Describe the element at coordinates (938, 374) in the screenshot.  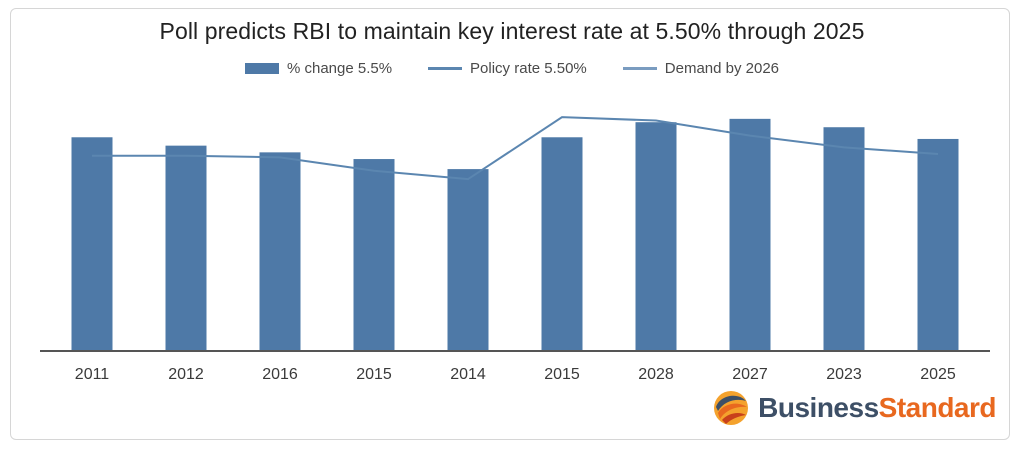
I see `x-tick-label: 2025` at that location.